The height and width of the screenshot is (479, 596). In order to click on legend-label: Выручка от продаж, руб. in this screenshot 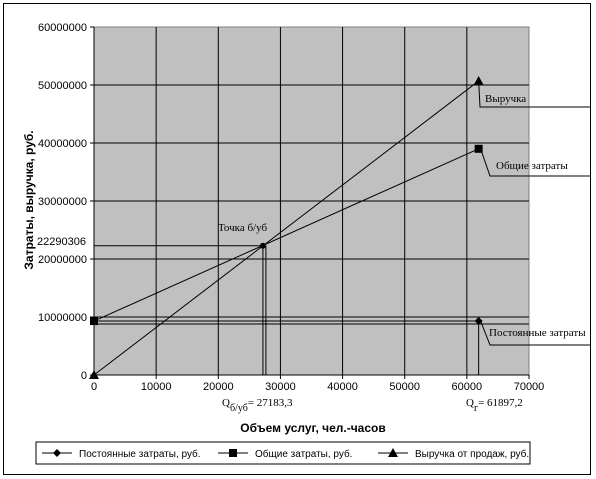, I will do `click(472, 454)`.